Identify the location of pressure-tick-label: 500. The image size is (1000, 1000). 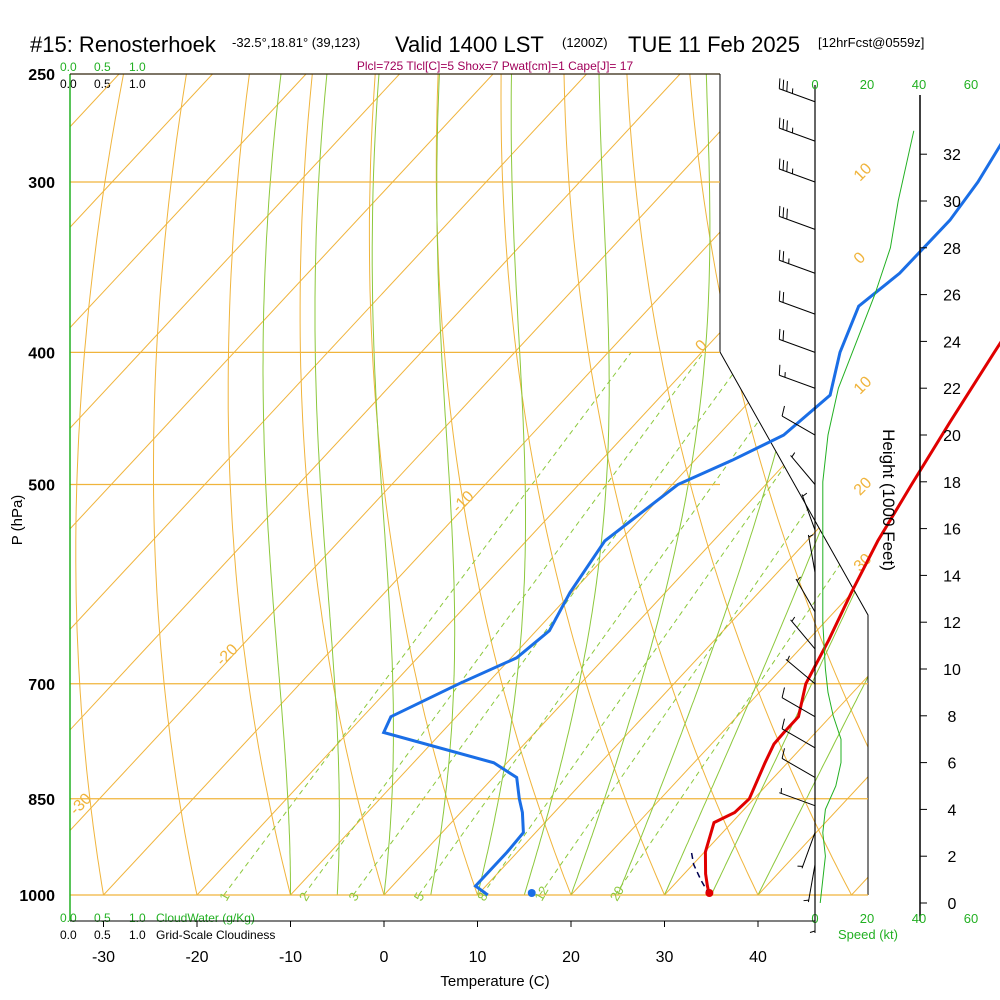
(41, 486).